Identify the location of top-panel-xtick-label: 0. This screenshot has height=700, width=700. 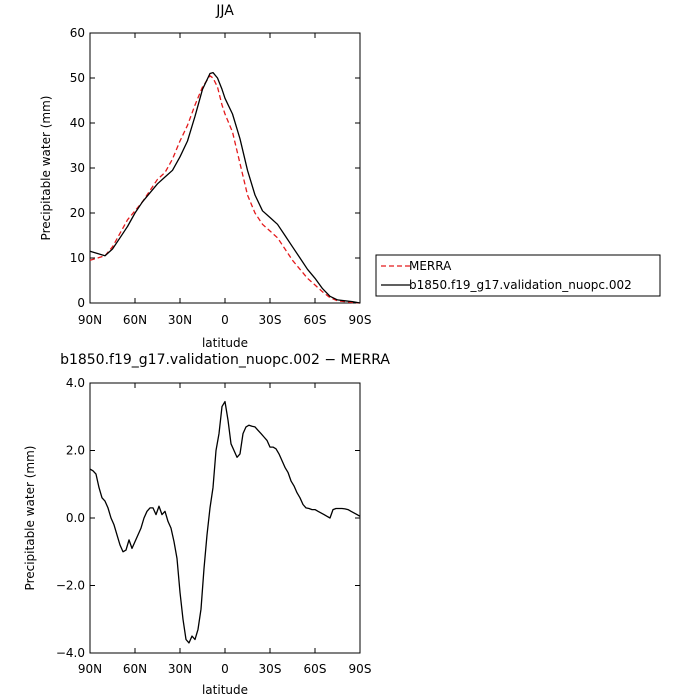
(225, 320).